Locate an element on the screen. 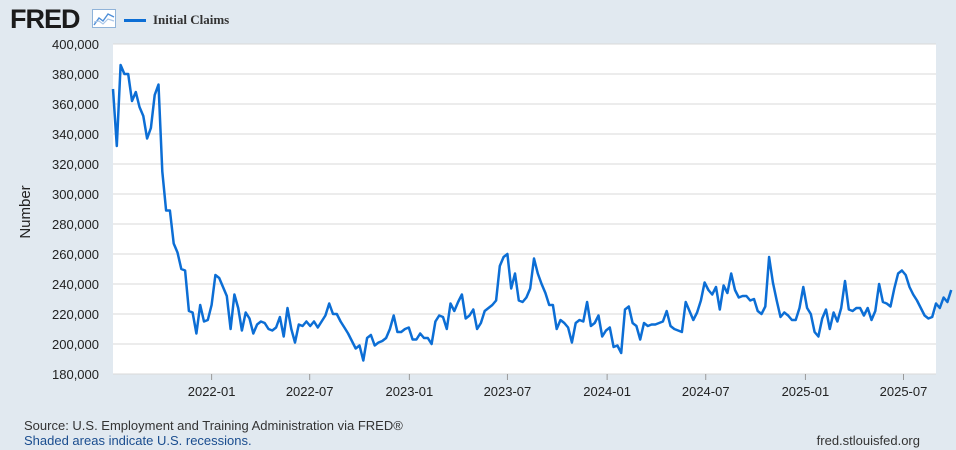 The height and width of the screenshot is (450, 956). x-tick-label: 2022-07 is located at coordinates (310, 391).